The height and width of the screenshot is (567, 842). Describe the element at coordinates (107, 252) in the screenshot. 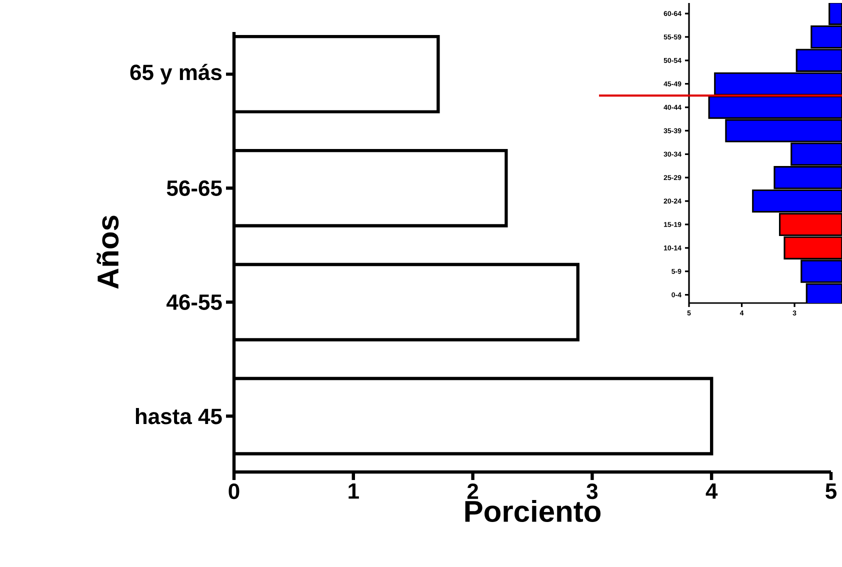

I see `y-axis-title: Años` at that location.